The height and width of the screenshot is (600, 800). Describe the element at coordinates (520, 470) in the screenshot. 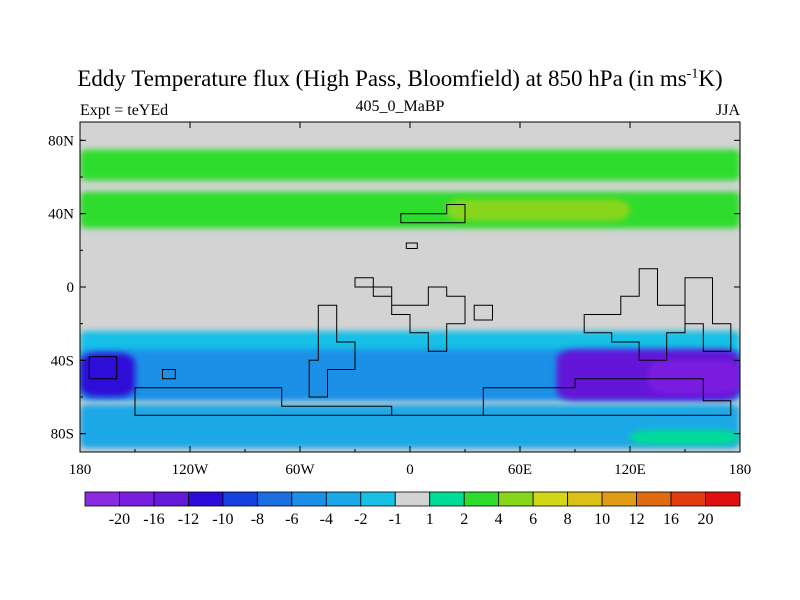

I see `x-tick-label: 60E` at that location.